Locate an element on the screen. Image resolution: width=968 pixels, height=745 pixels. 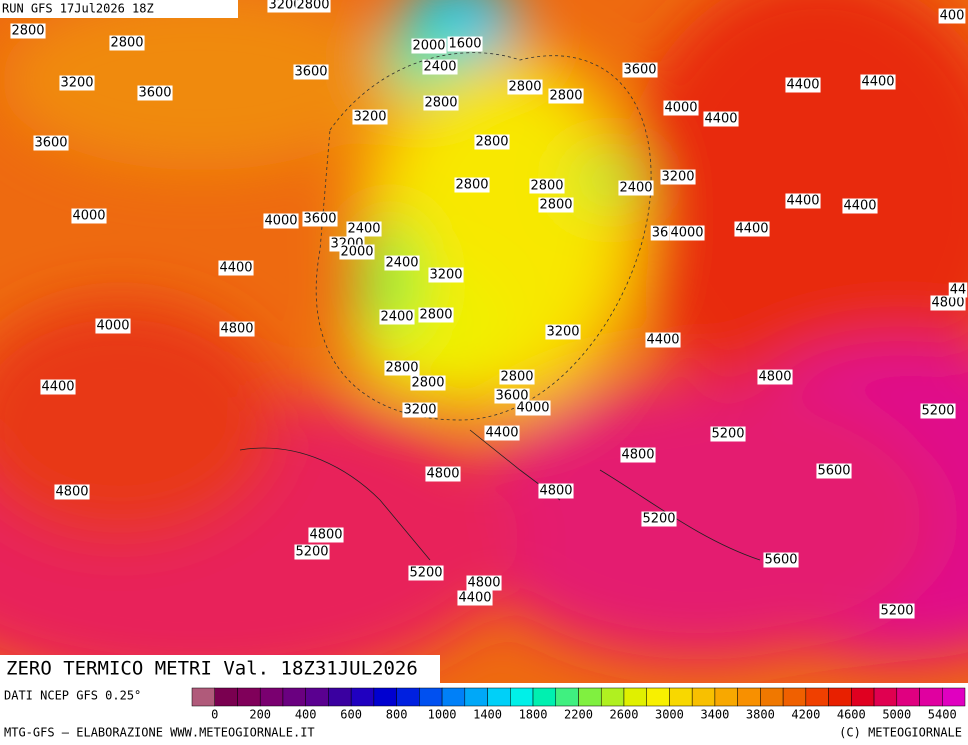
run-label: RUN GFS 17Jul2026 18Z is located at coordinates (78, 9).